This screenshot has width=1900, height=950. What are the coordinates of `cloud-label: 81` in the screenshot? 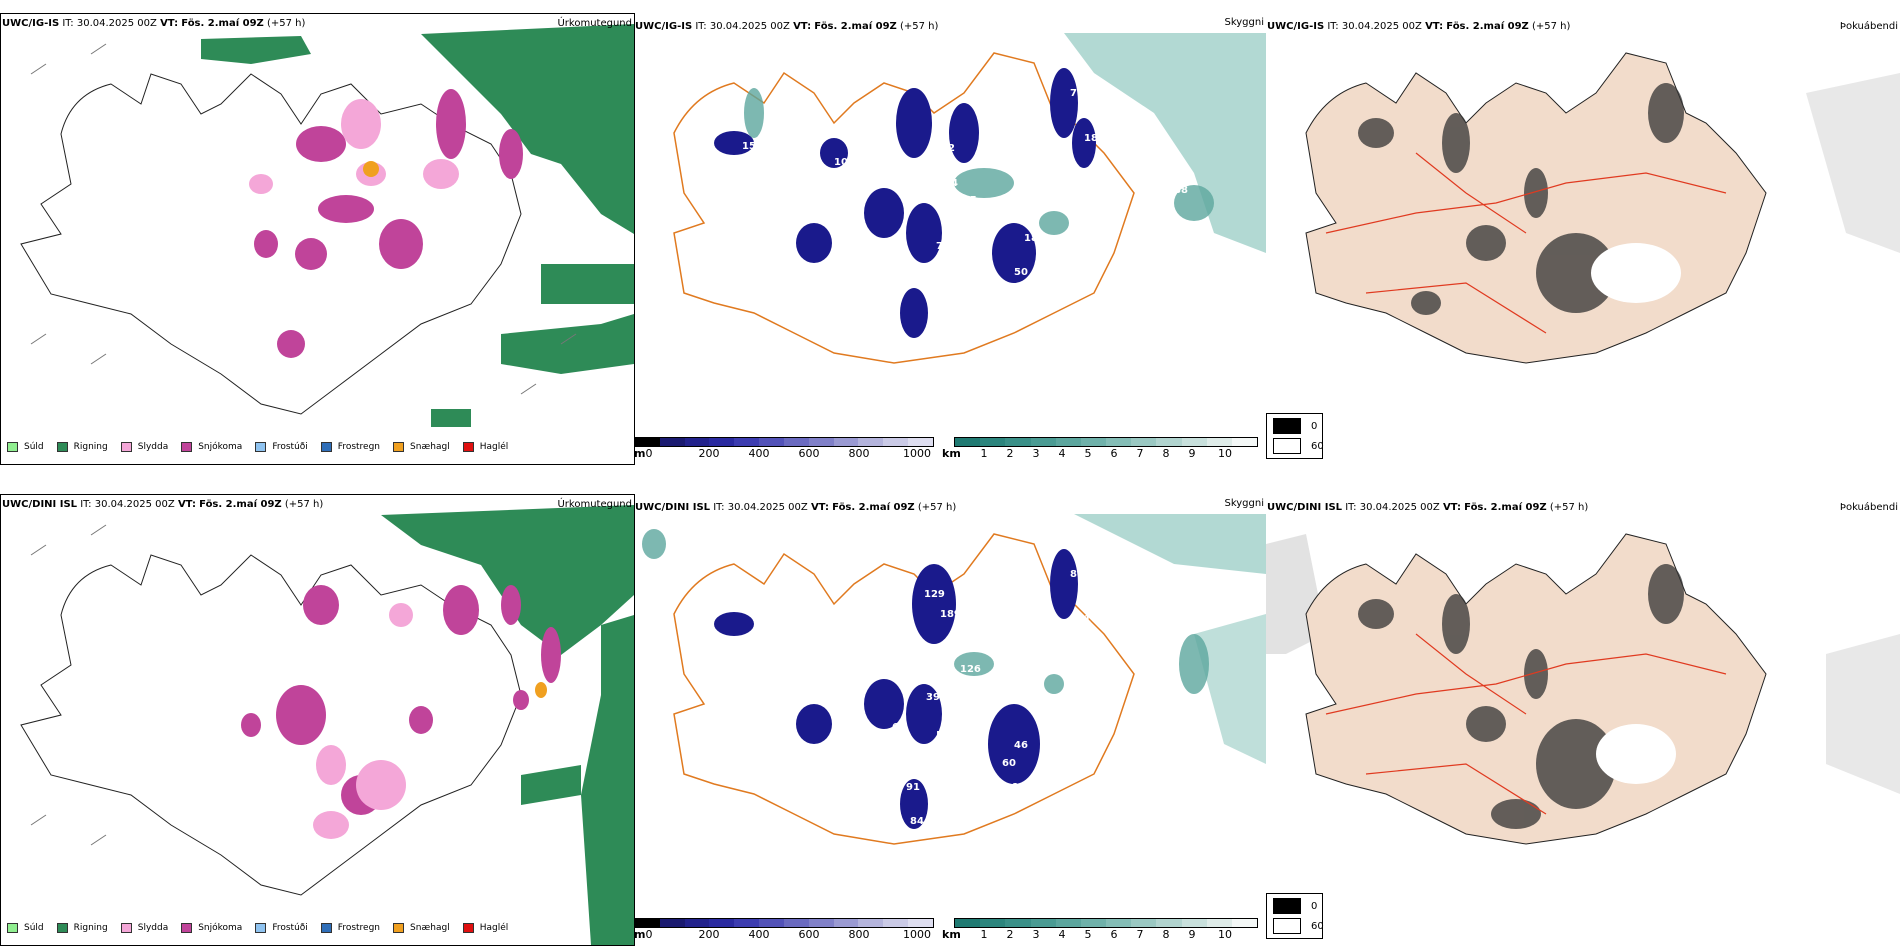 It's located at (1077, 574).